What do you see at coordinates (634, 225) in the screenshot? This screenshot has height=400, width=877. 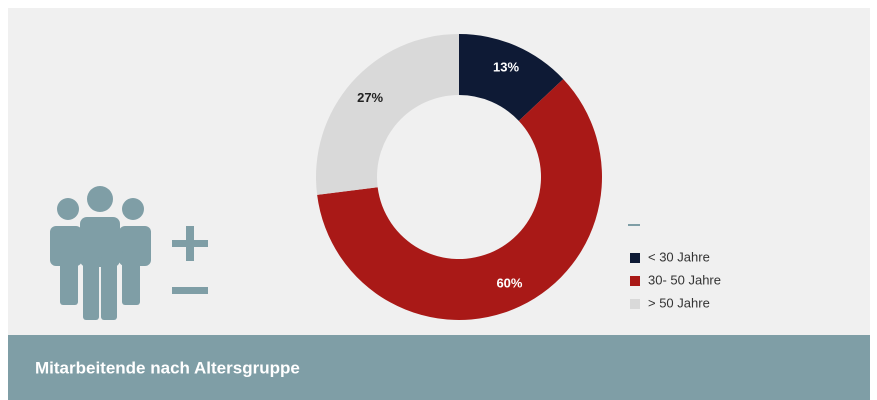 I see `legend-dash` at bounding box center [634, 225].